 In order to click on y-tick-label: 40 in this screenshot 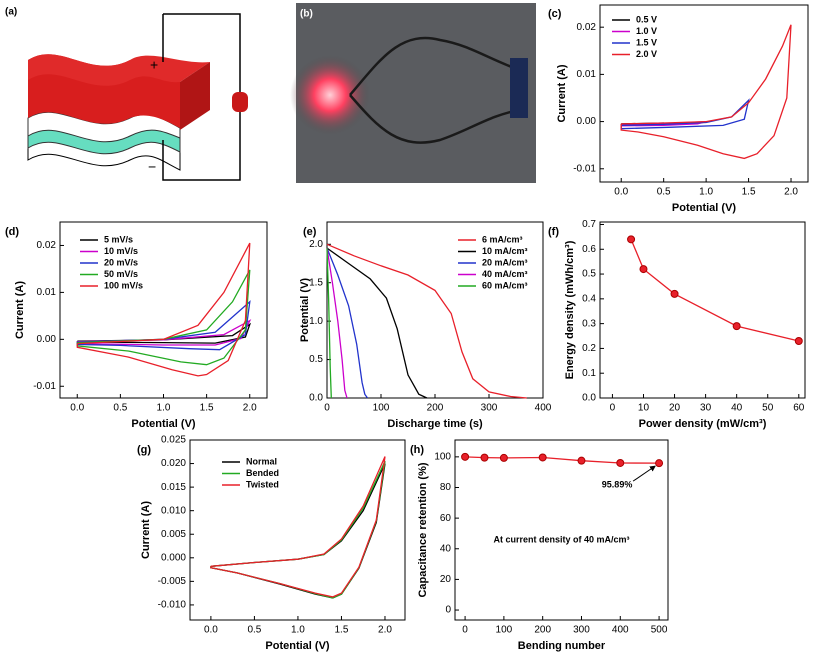, I will do `click(446, 548)`.